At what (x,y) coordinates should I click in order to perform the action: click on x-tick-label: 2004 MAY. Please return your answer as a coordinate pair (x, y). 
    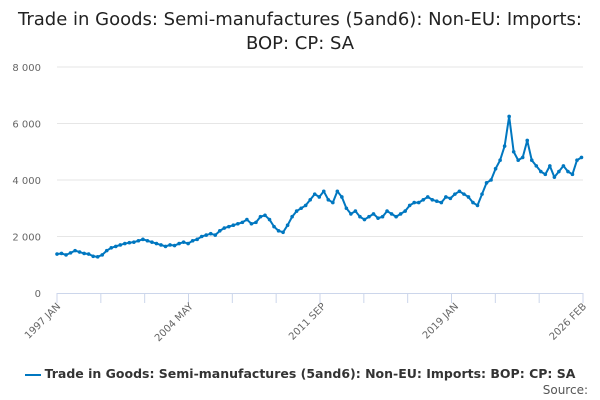
    Looking at the image, I should click on (174, 322).